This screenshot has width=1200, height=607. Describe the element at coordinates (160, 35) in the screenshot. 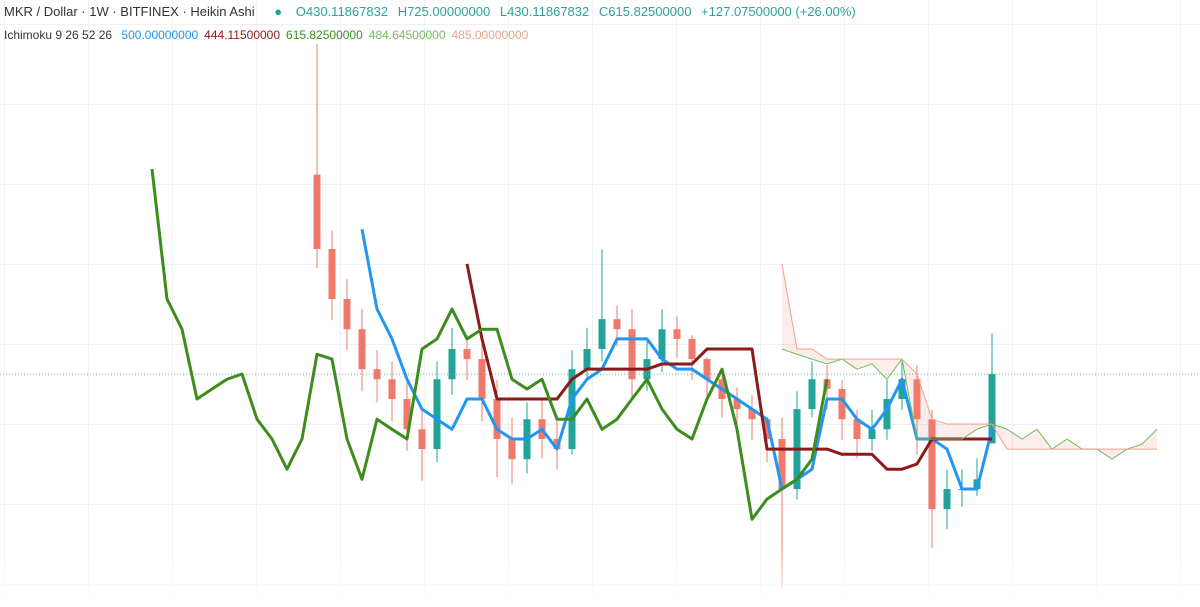

I see `indicator-value: 500.00000000` at that location.